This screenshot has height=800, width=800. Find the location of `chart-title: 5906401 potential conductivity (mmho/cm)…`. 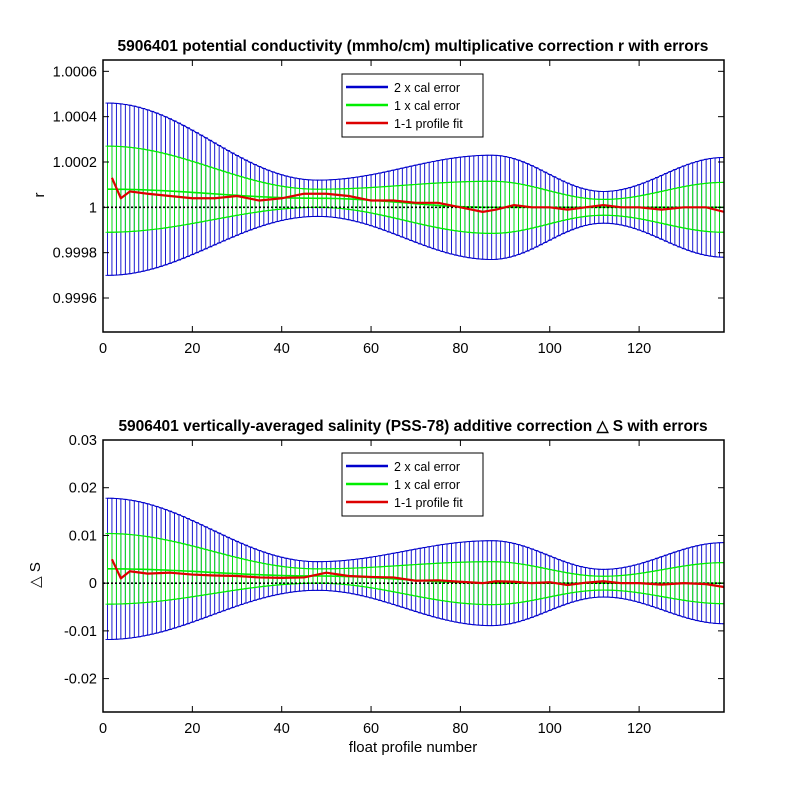

chart-title: 5906401 potential conductivity (mmho/cm)… is located at coordinates (413, 46).